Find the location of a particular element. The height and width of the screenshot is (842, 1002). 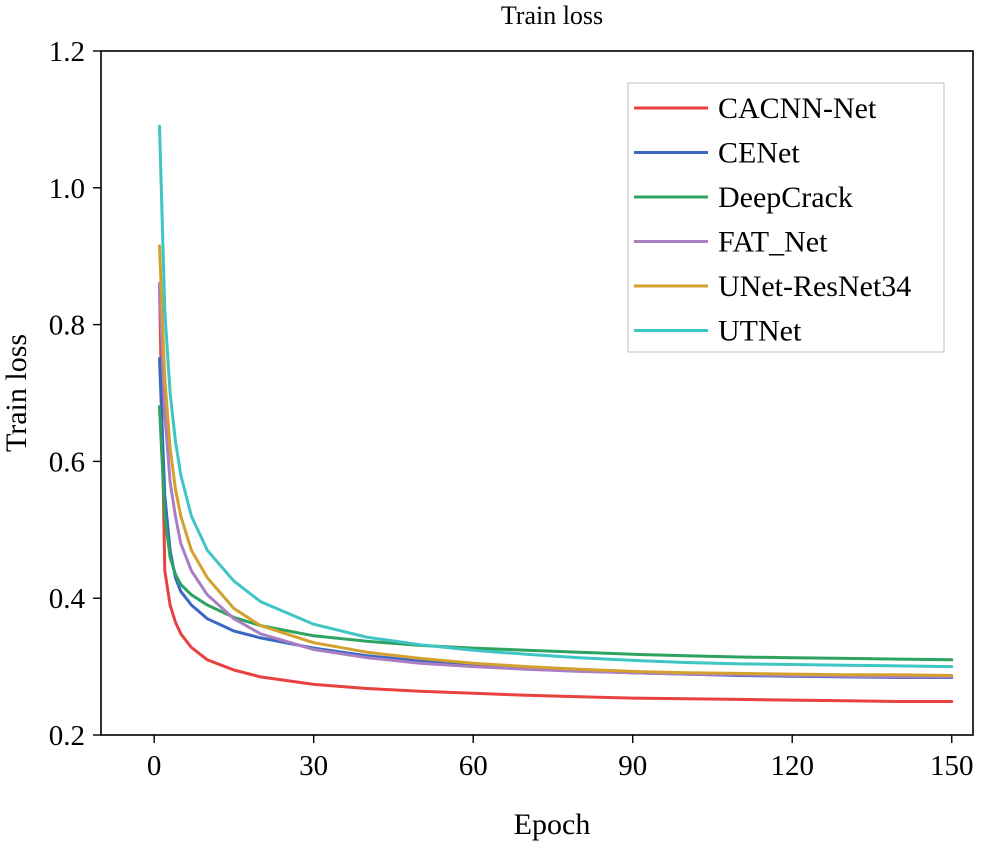

x-tick-label: 30 is located at coordinates (313, 766).